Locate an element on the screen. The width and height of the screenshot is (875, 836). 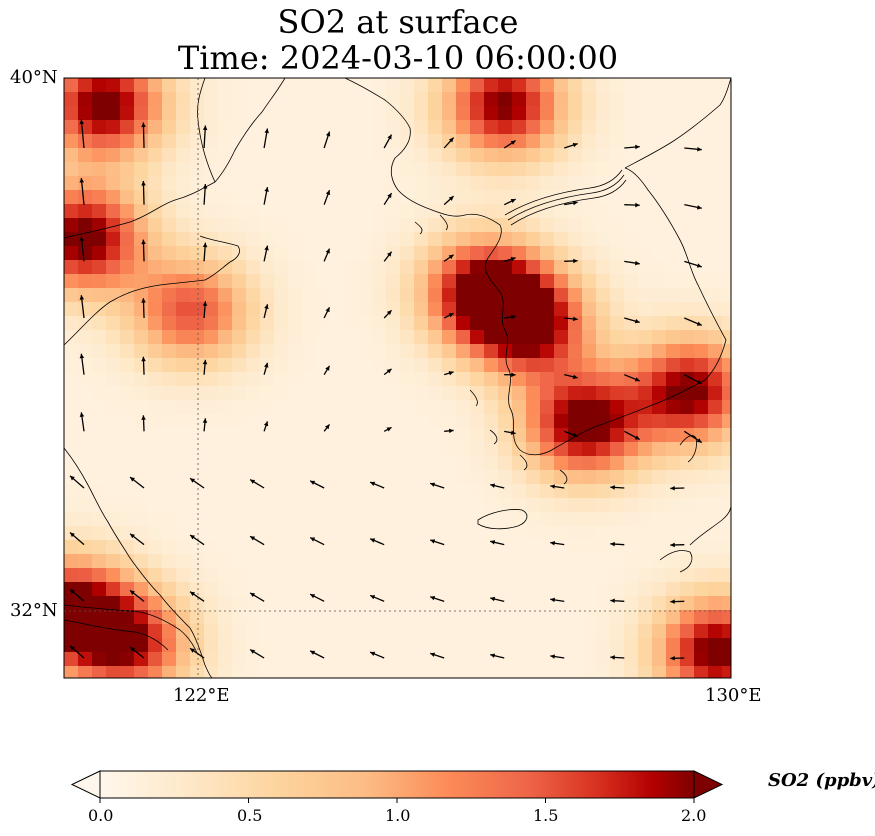
colorbar-gradient is located at coordinates (397, 784).